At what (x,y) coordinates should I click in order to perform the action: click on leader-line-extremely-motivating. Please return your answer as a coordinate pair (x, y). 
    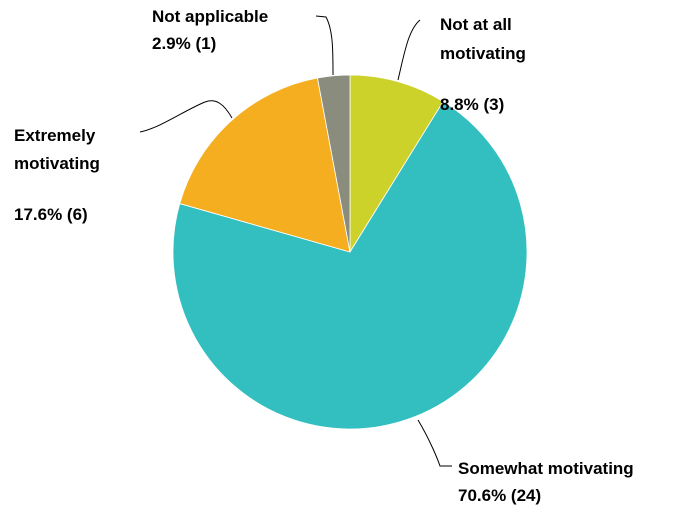
    Looking at the image, I should click on (186, 116).